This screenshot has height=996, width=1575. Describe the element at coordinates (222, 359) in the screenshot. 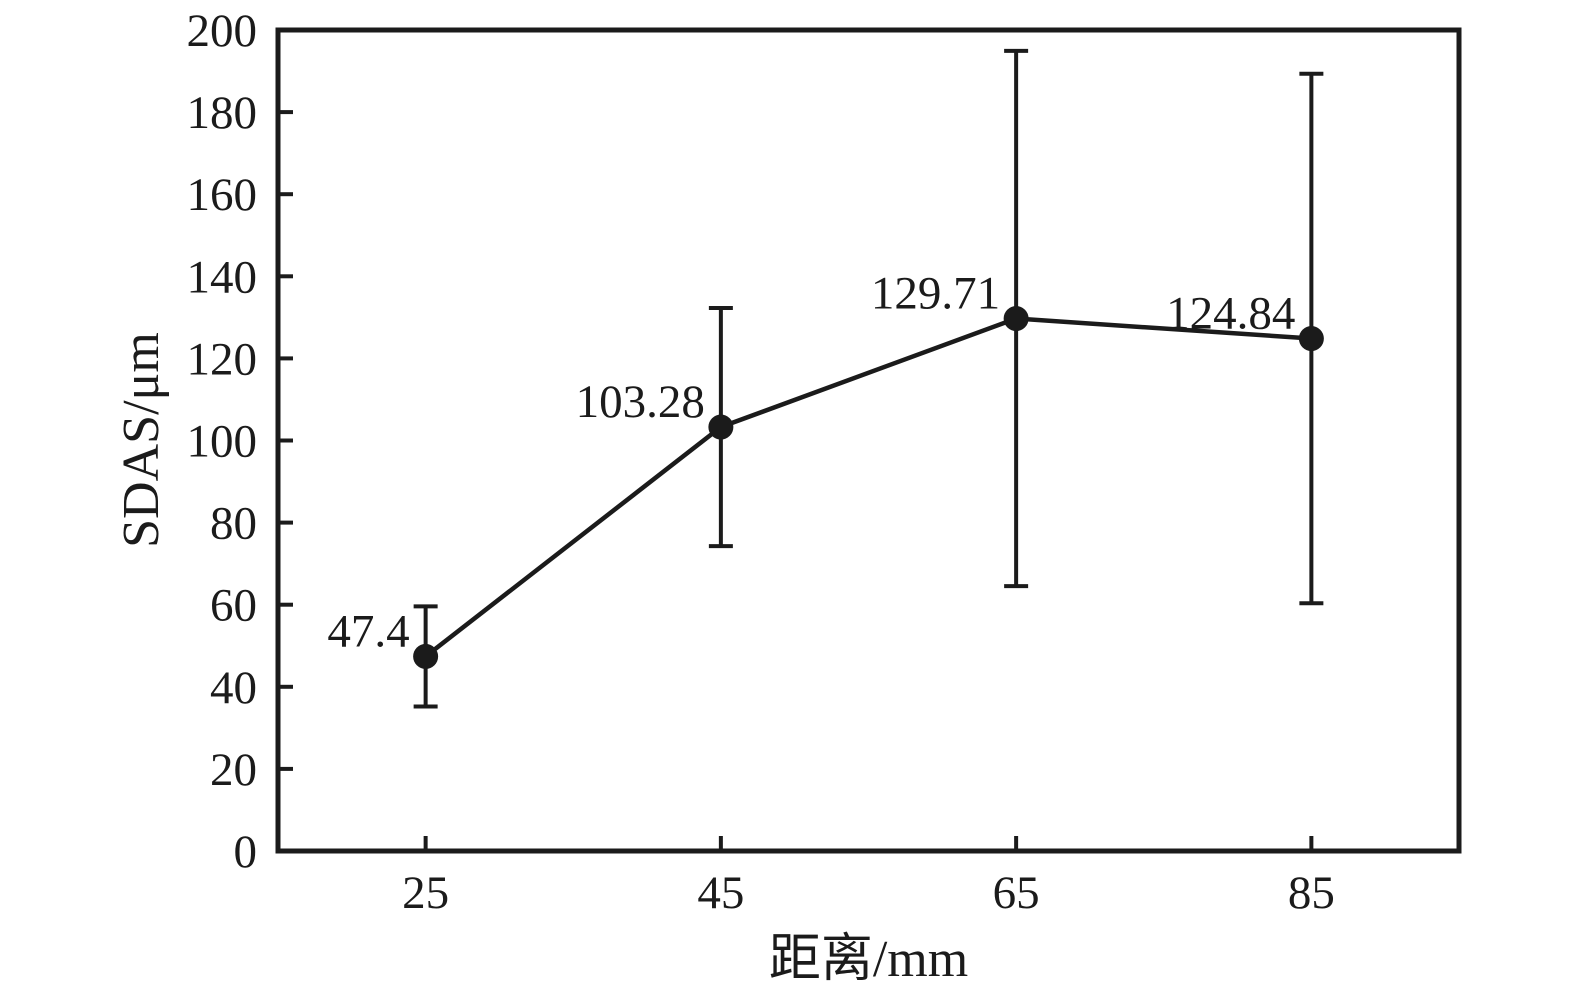

I see `y-tick-label-120: 120` at that location.